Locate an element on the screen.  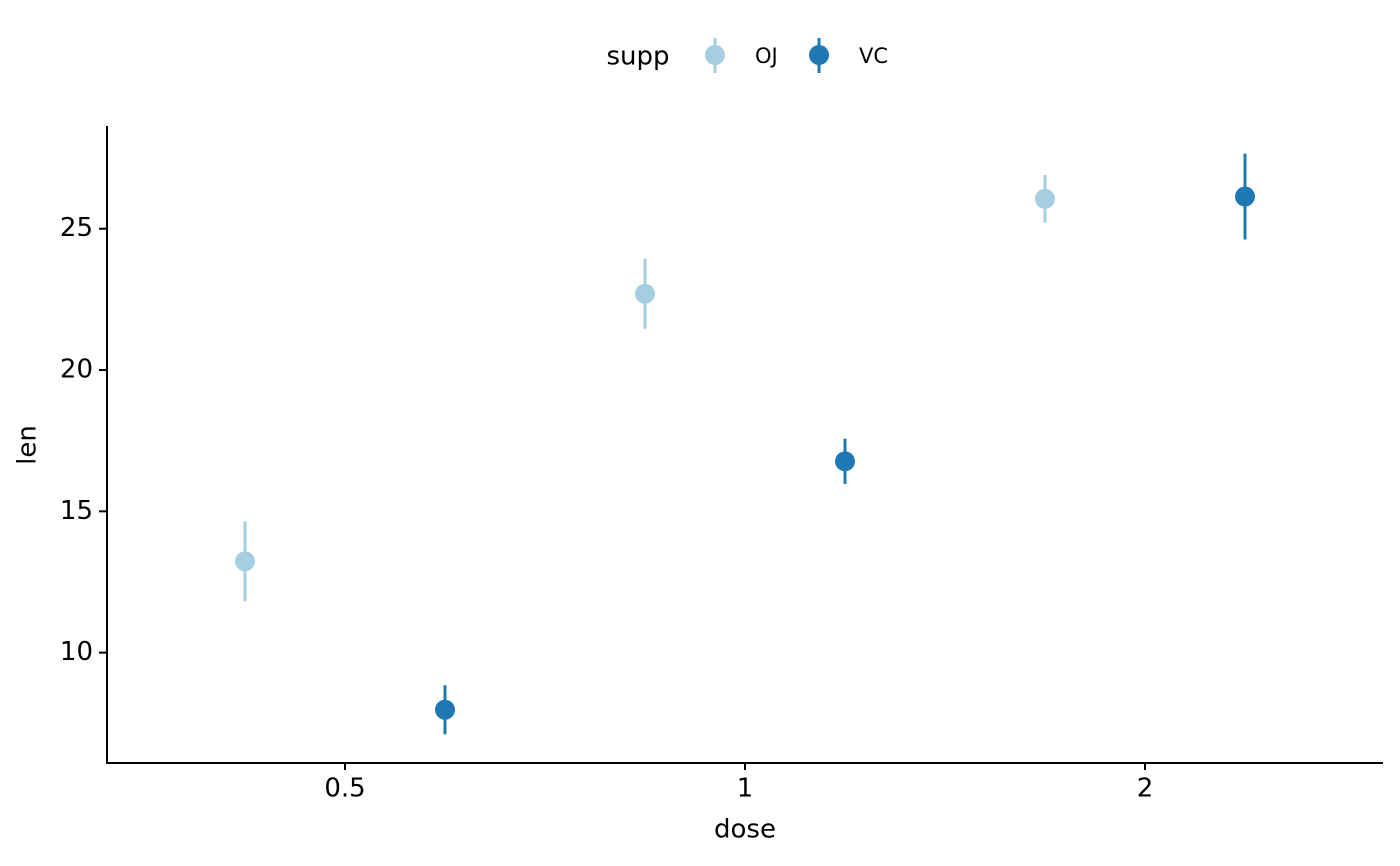
legend-label: OJ is located at coordinates (766, 56).